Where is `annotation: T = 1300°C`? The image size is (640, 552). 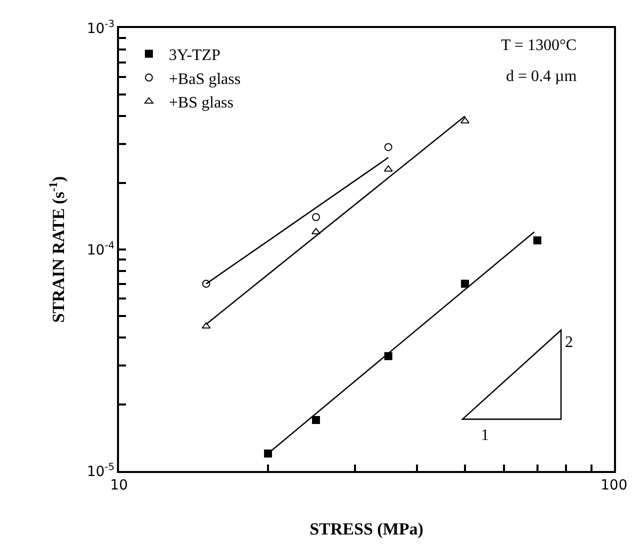
annotation: T = 1300°C is located at coordinates (539, 45).